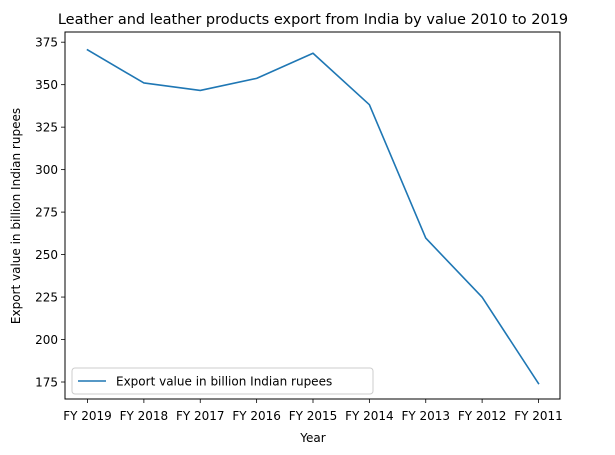 The width and height of the screenshot is (615, 455). I want to click on legend-box, so click(222, 381).